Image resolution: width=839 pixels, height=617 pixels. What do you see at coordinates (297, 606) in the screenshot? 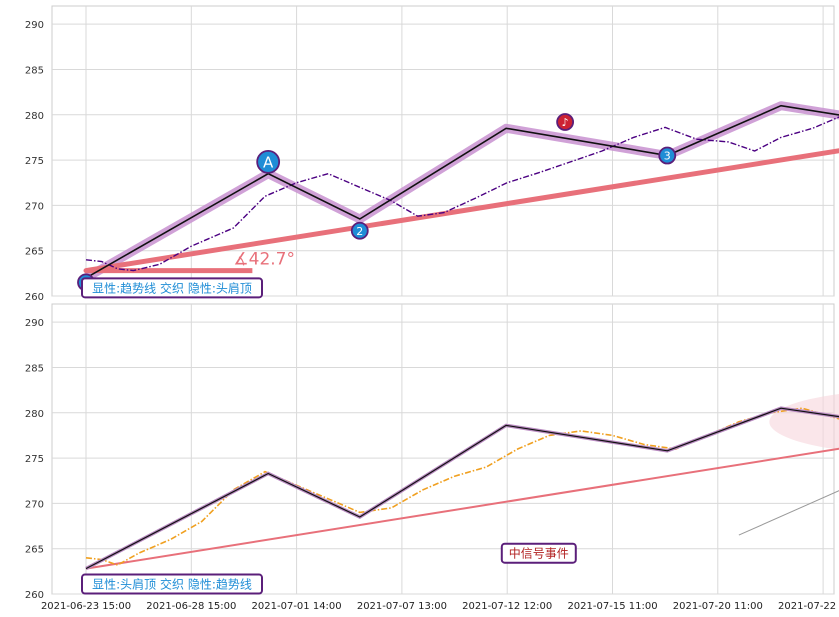
I see `x-tick-label: 2021-07-01 14:00` at bounding box center [297, 606].